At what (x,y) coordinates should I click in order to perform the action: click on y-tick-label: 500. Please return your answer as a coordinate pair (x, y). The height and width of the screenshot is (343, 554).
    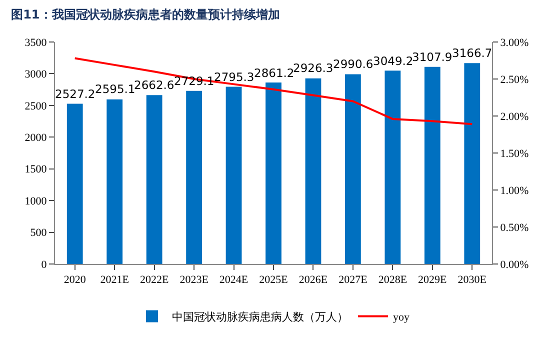
    Looking at the image, I should click on (39, 233).